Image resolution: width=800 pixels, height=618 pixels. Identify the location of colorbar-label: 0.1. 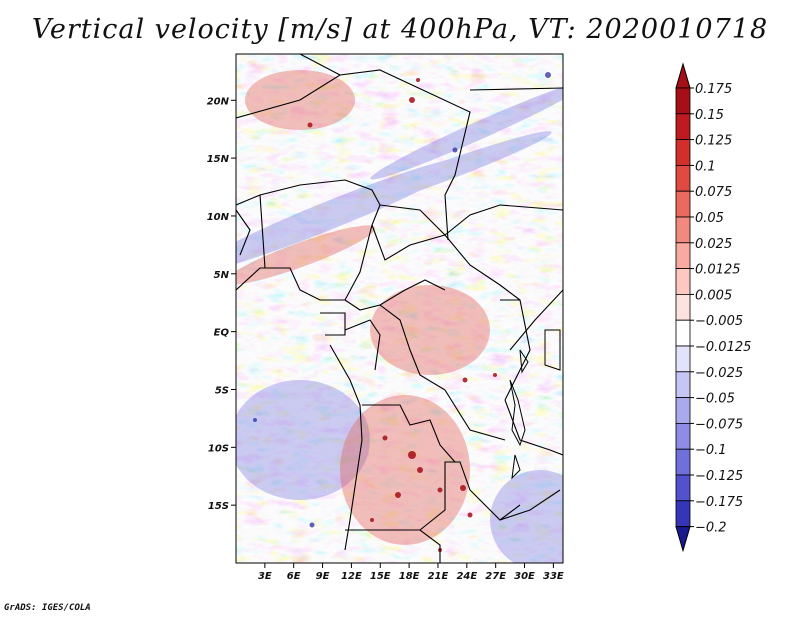
(705, 166).